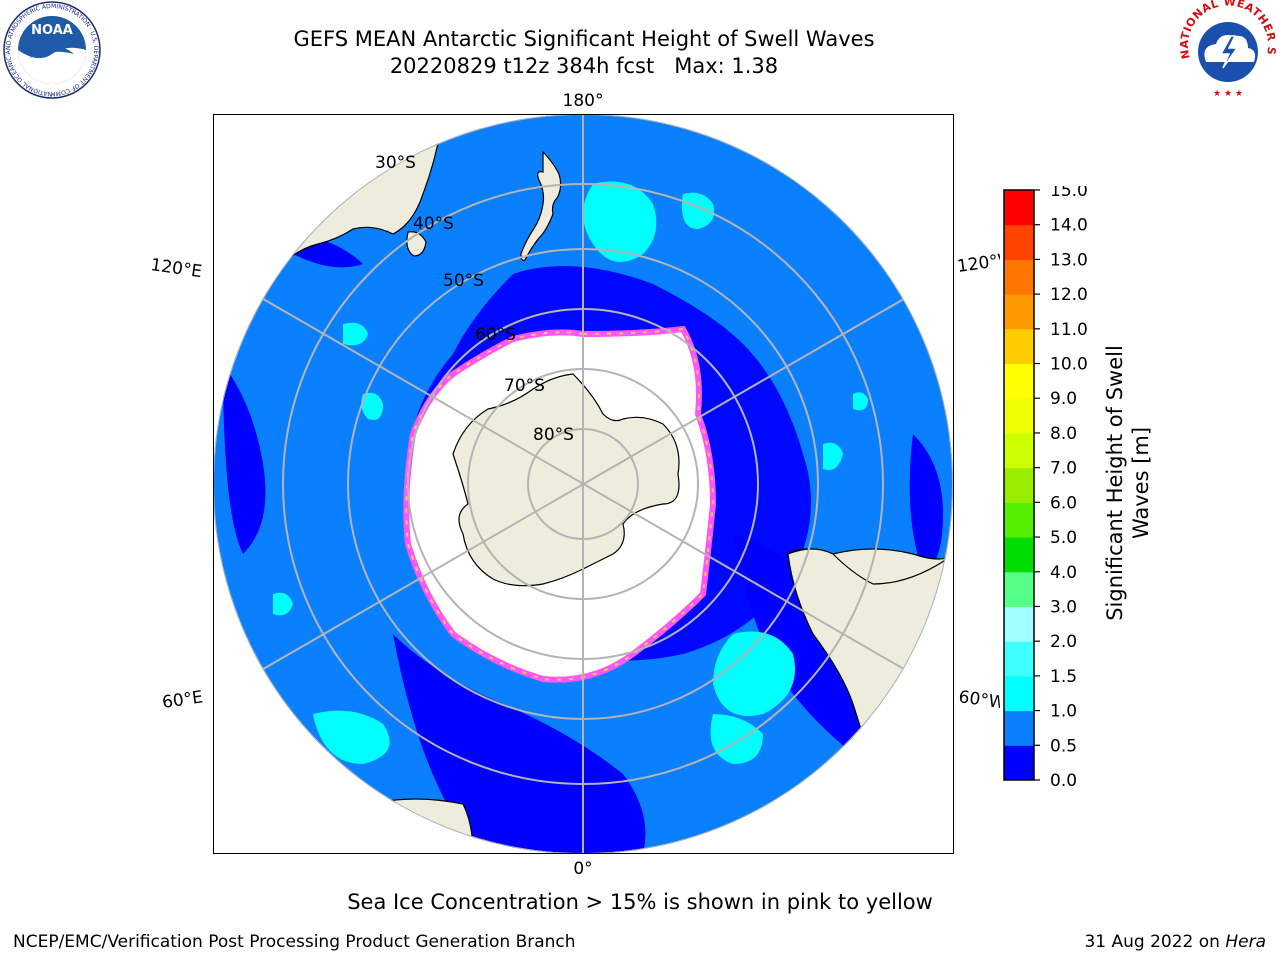 The height and width of the screenshot is (960, 1280). I want to click on colorbar-tick-label: 15.0, so click(1069, 193).